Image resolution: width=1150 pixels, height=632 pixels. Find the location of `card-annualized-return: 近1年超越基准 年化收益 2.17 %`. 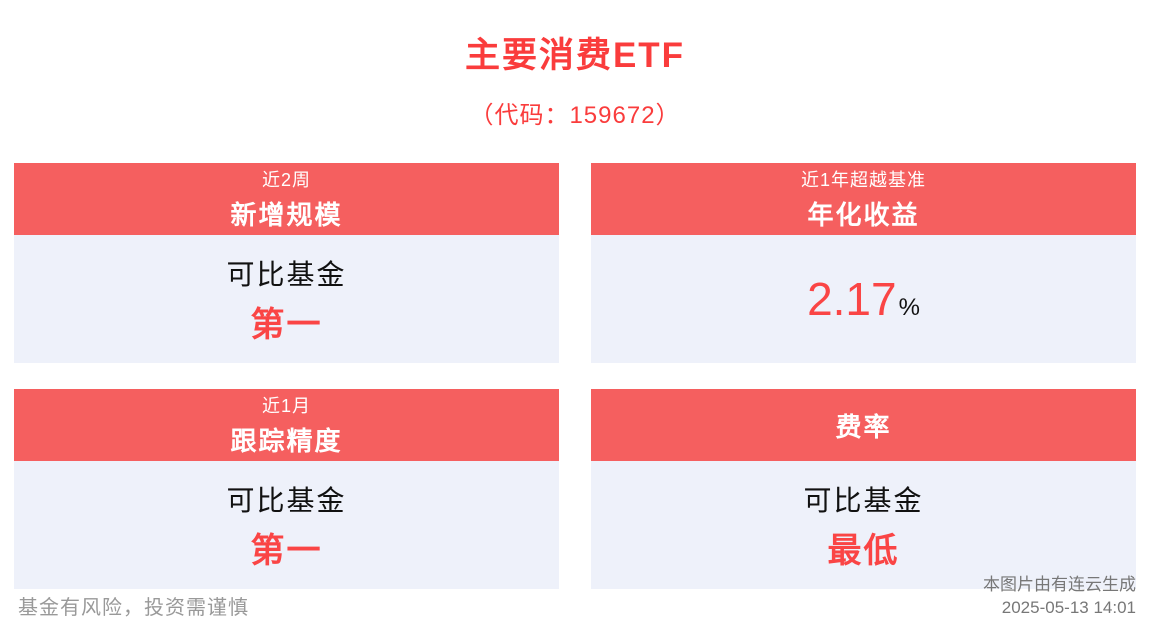

card-annualized-return: 近1年超越基准 年化收益 2.17 % is located at coordinates (863, 263).